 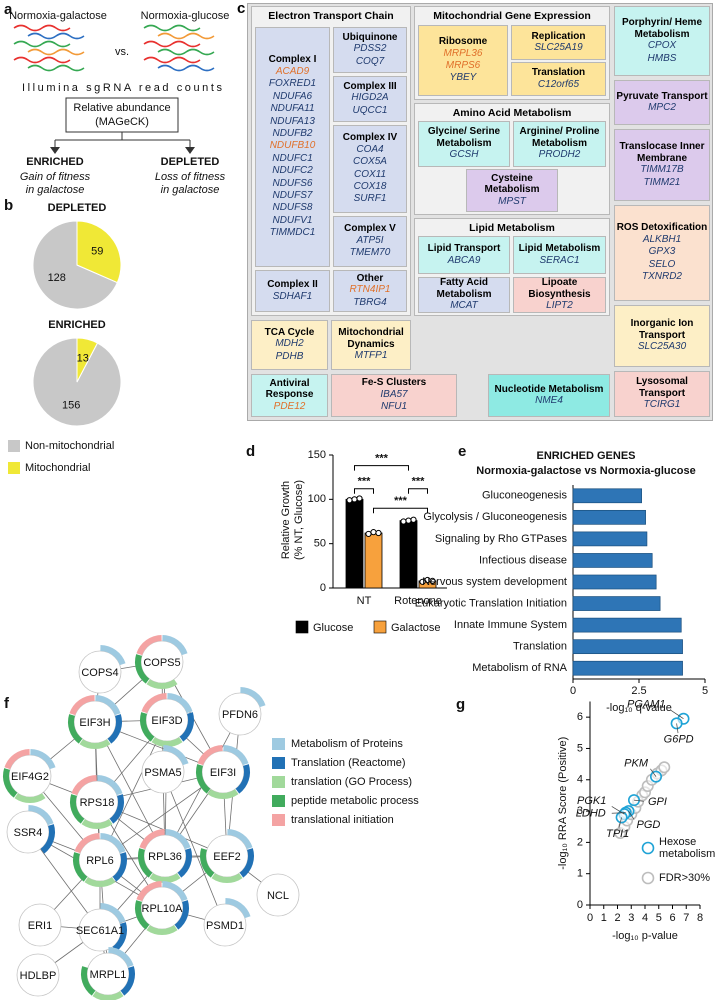 What do you see at coordinates (194, 848) in the screenshot?
I see `network-edge` at bounding box center [194, 848].